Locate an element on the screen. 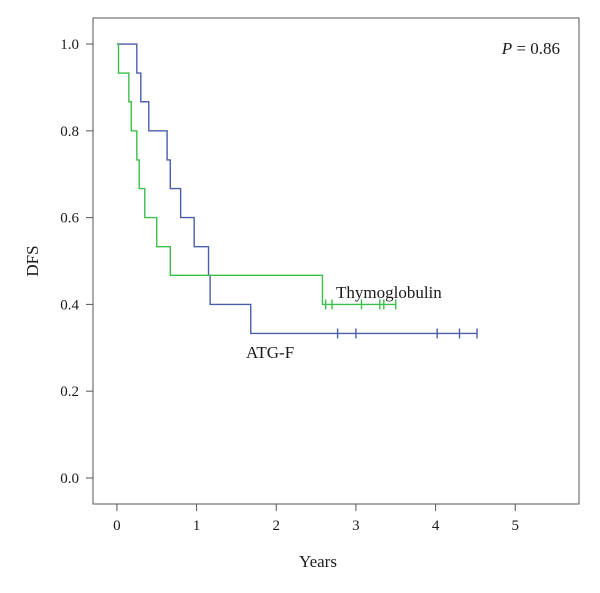  y-axis: 0.0 0.2 0.4 0.6 0.8 1.0 is located at coordinates (76, 262).